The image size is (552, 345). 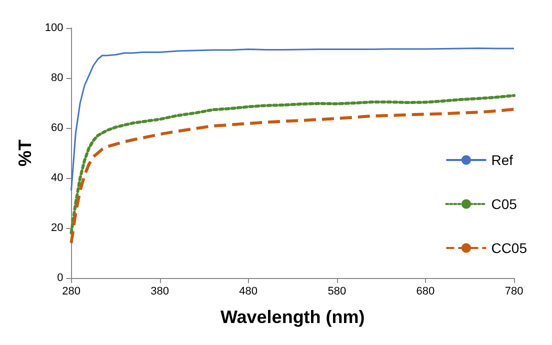 What do you see at coordinates (248, 292) in the screenshot?
I see `x-tick-label: 480` at bounding box center [248, 292].